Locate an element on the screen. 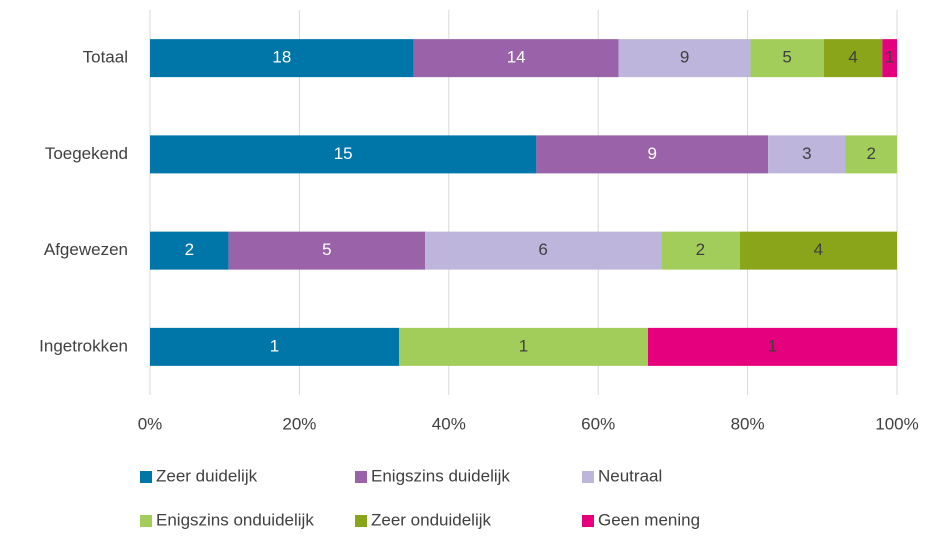 The image size is (925, 541). x-tick-label: 80% is located at coordinates (748, 423).